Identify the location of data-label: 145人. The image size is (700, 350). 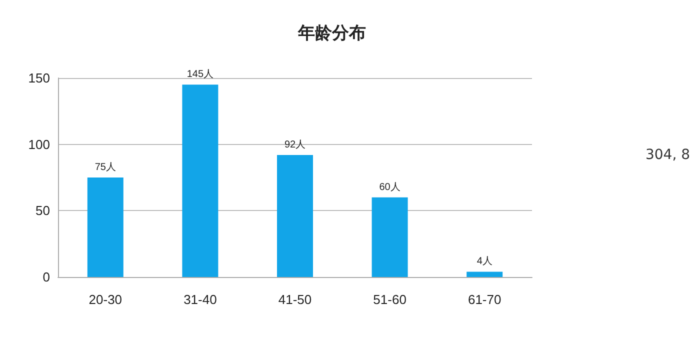
(200, 74).